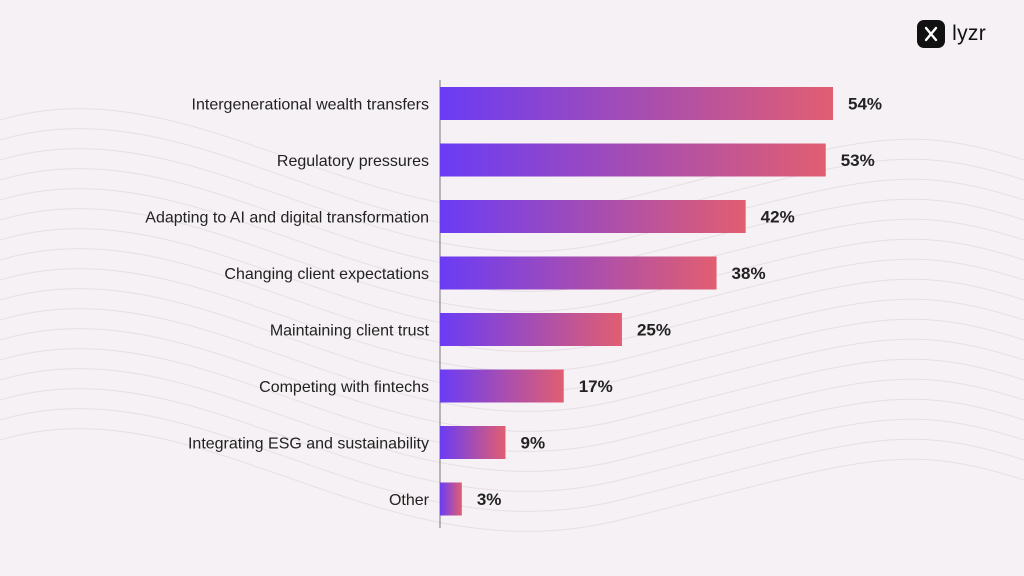 Image resolution: width=1024 pixels, height=576 pixels. I want to click on value-label: 38%, so click(749, 273).